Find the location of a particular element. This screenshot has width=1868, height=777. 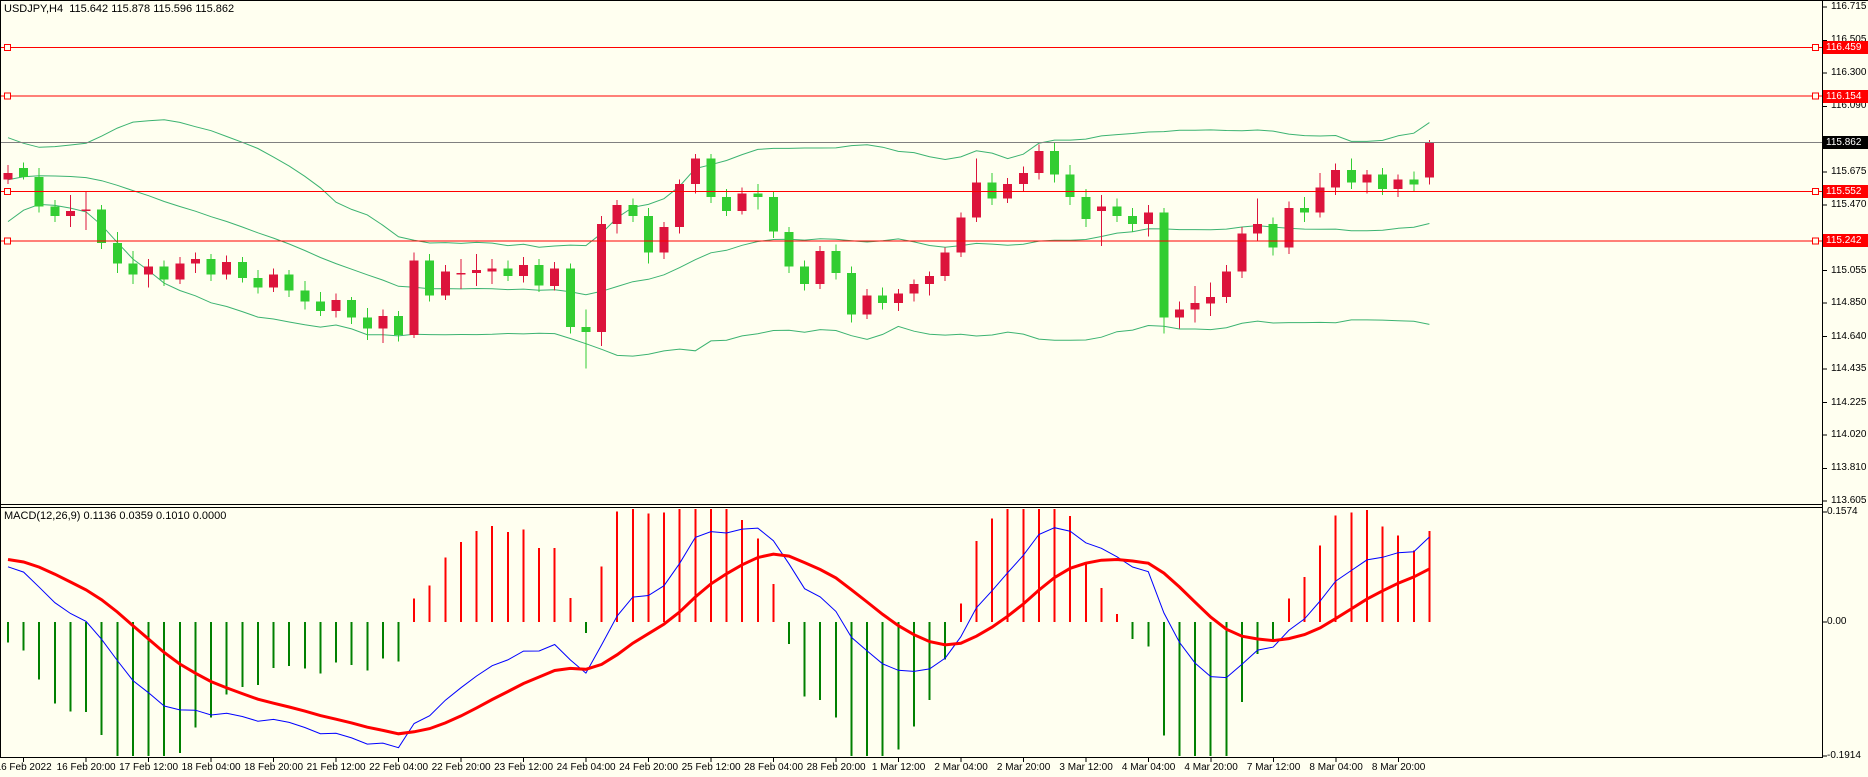

time-tick-label: 17 Feb 12:00 is located at coordinates (149, 767).